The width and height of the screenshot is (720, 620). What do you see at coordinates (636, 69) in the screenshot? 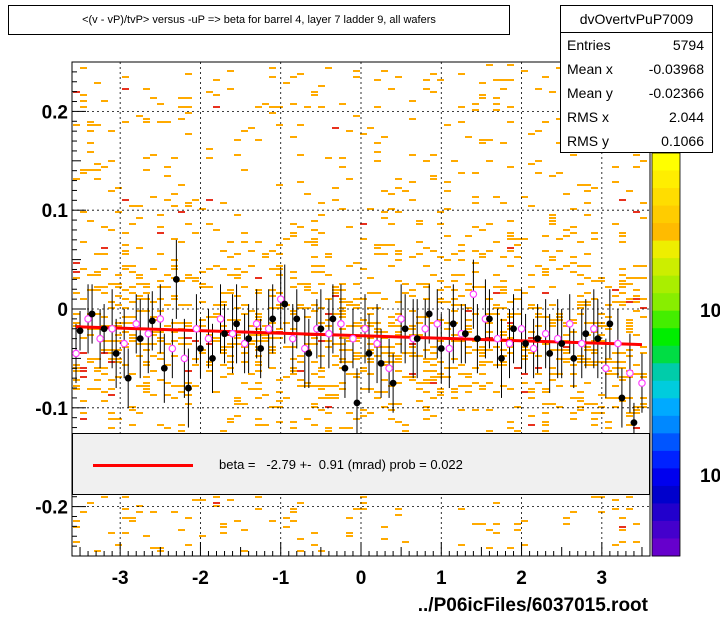
I see `stat-row-mean-x: Mean x -0.03968` at bounding box center [636, 69].